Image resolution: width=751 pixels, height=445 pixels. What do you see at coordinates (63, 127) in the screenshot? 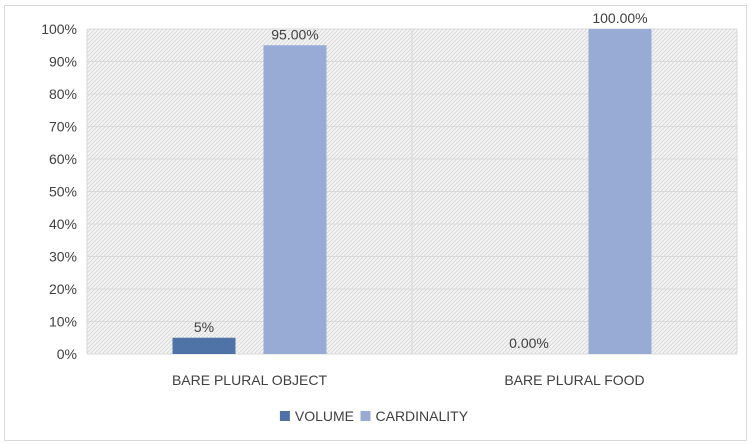
I see `y-tick-label: 70%` at bounding box center [63, 127].